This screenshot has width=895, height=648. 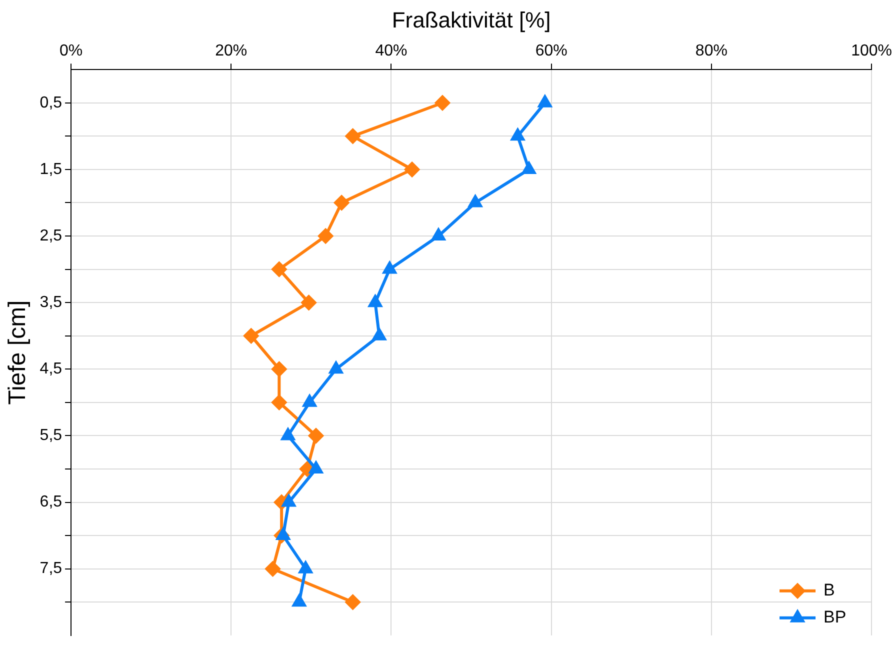 What do you see at coordinates (51, 302) in the screenshot?
I see `y-tick-label: 3,5` at bounding box center [51, 302].